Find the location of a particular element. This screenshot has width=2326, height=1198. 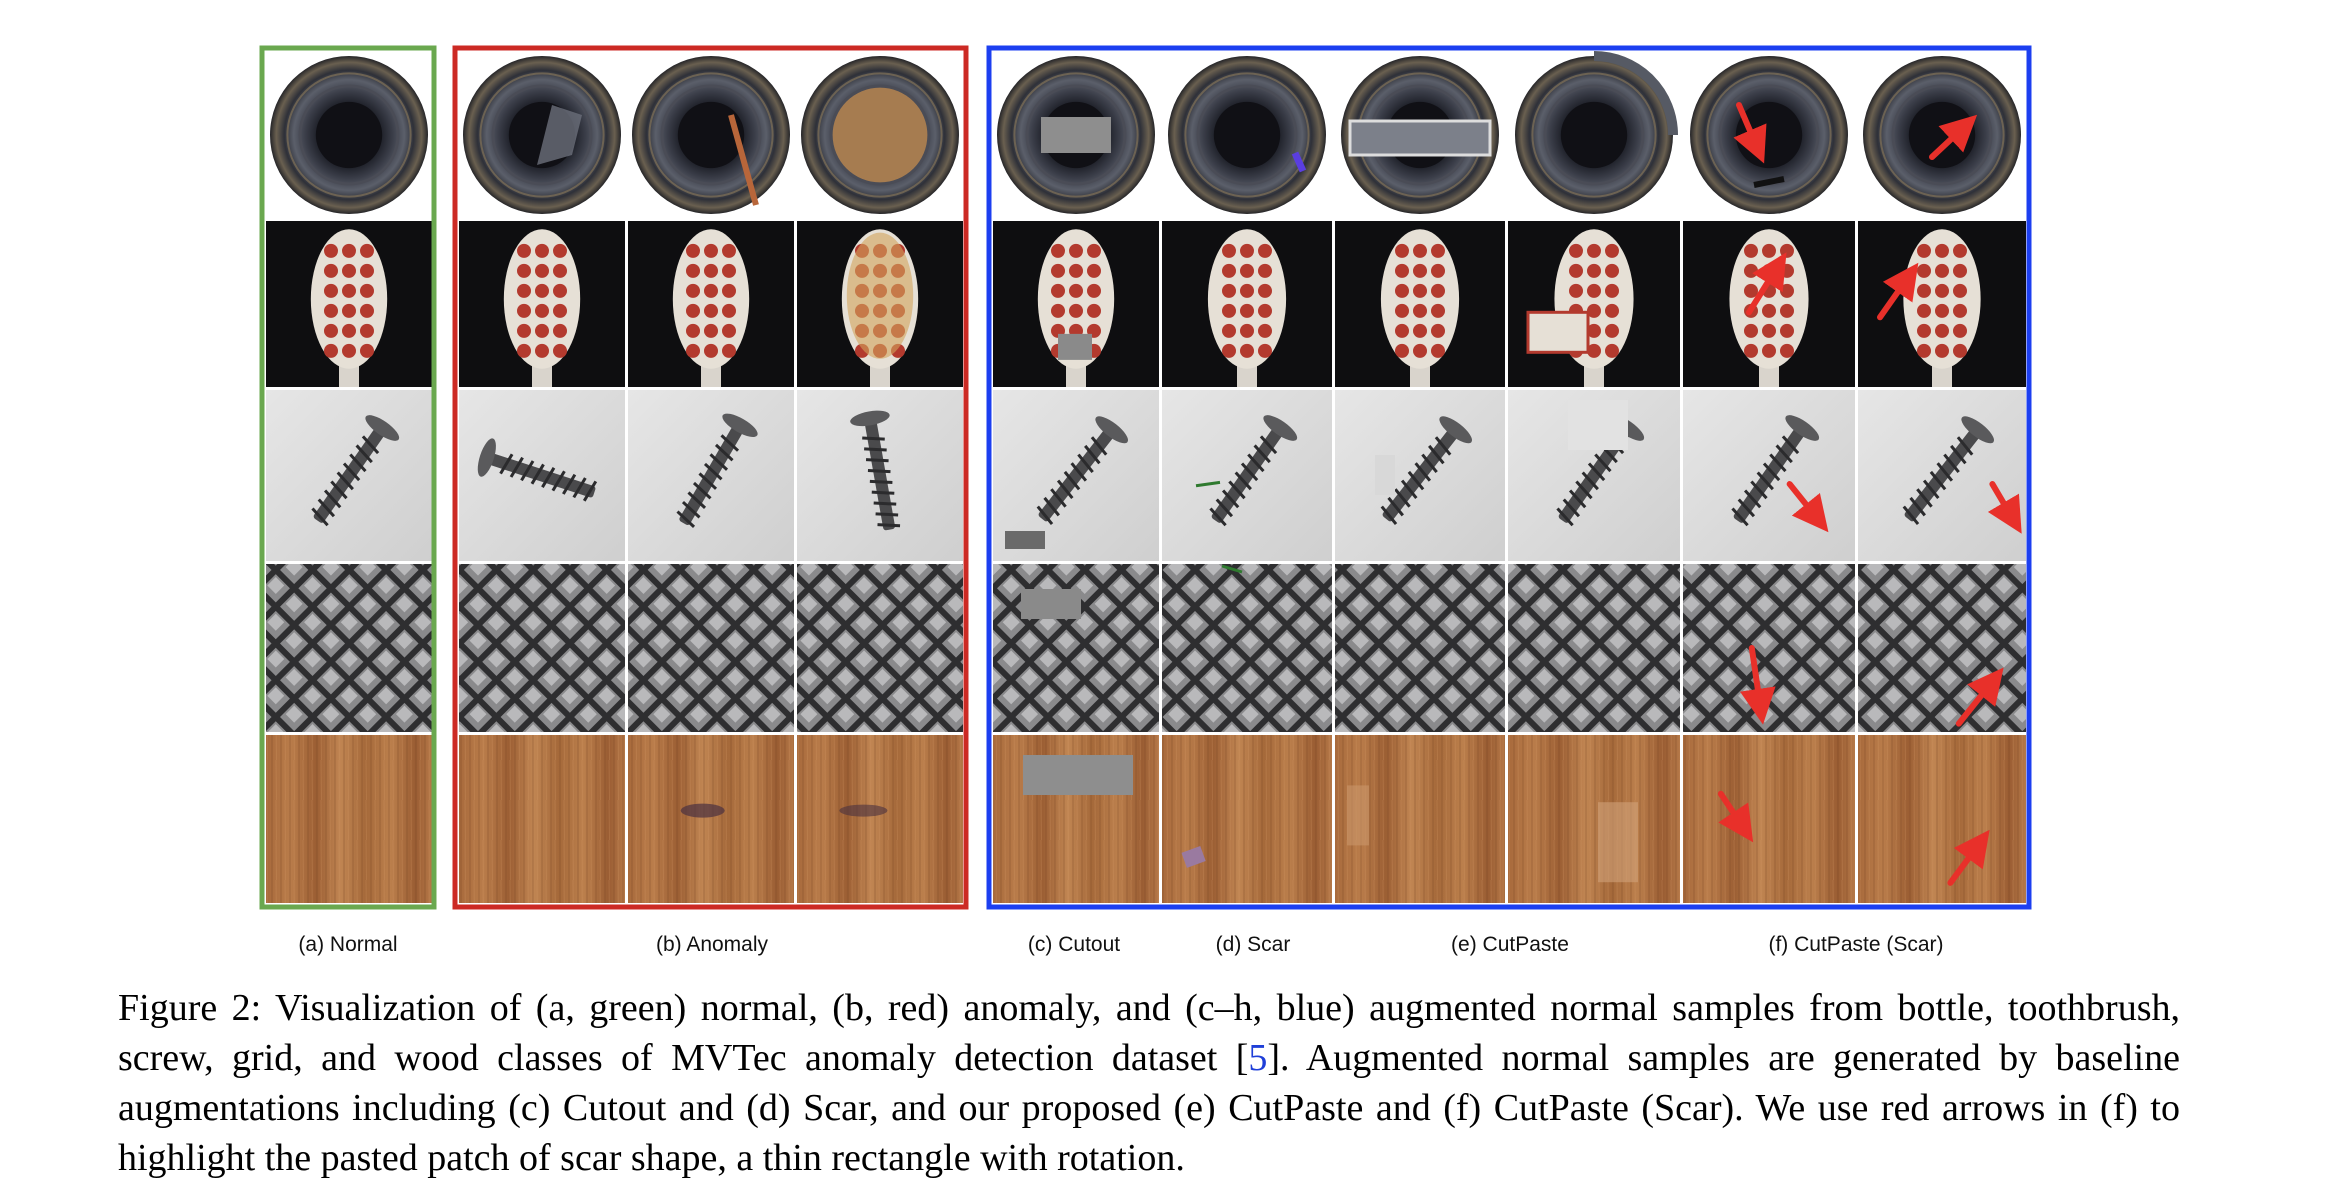

label-cutout: (c) Cutout is located at coordinates (1074, 944).